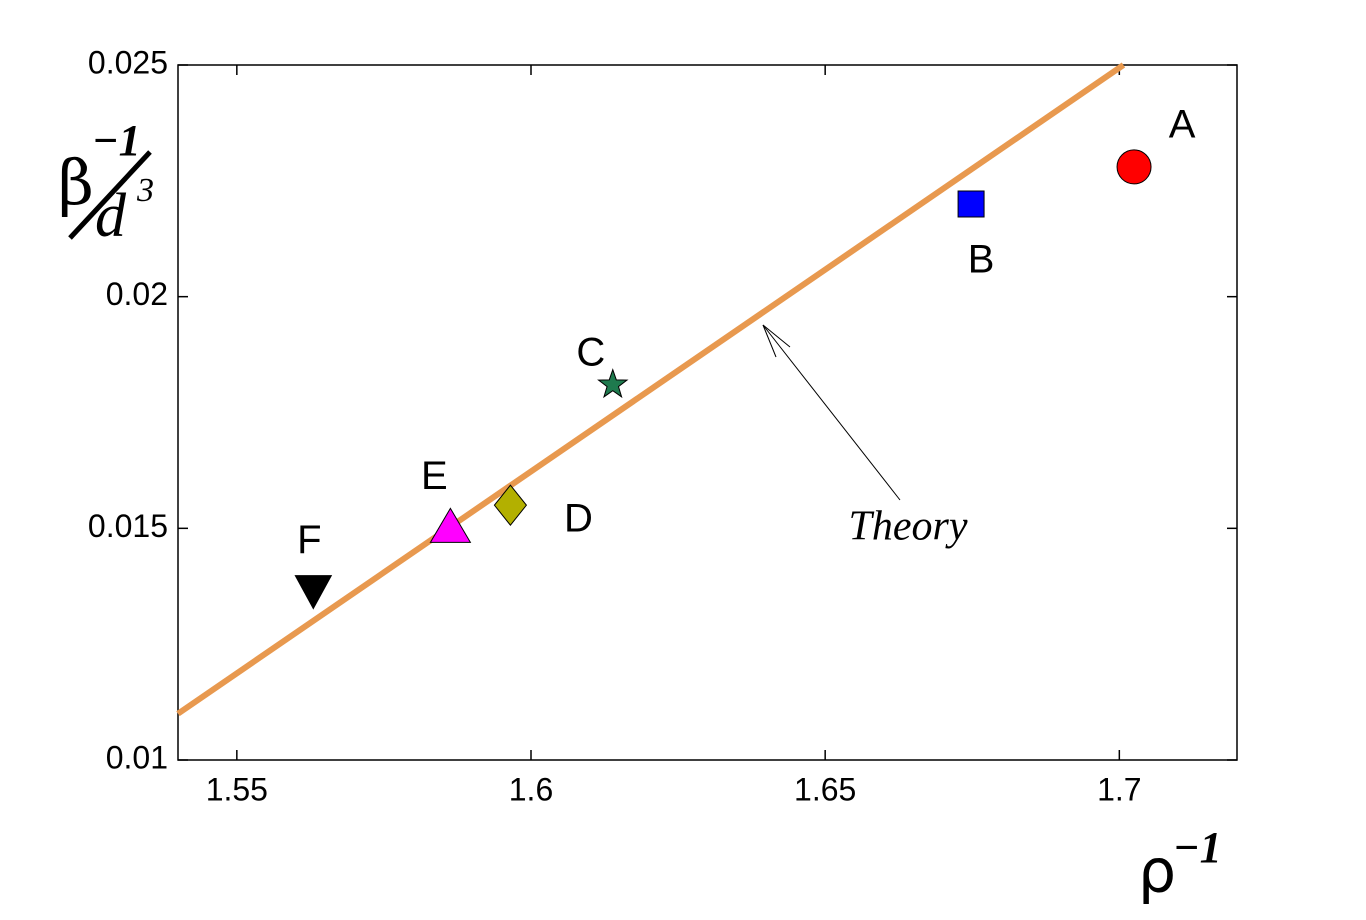  Describe the element at coordinates (1197, 847) in the screenshot. I see `x-label-sup: −1` at that location.